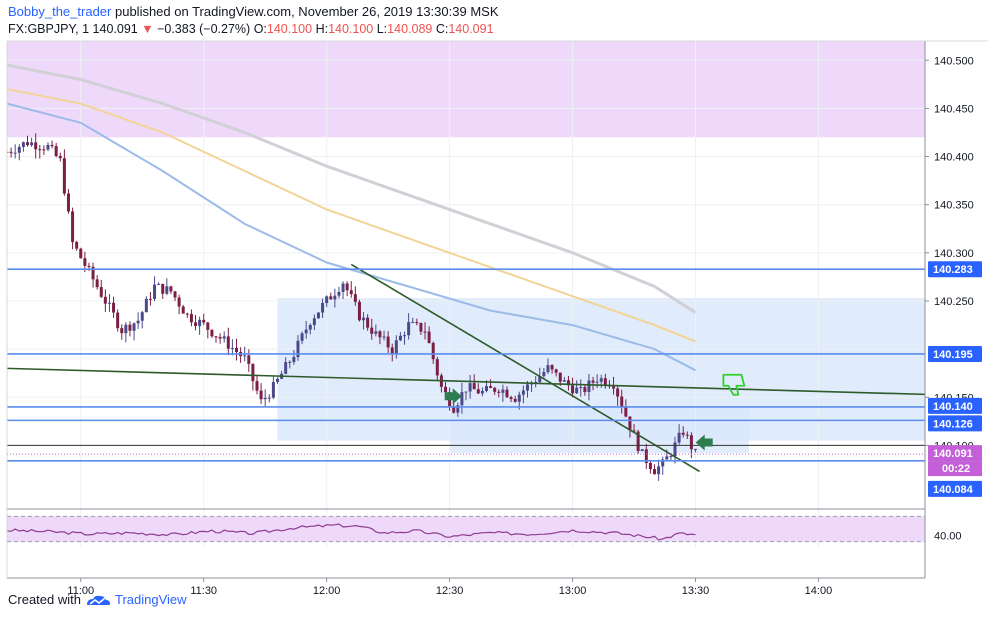 This screenshot has height=618, width=988. Describe the element at coordinates (289, 29) in the screenshot. I see `open-value: 140.100` at that location.